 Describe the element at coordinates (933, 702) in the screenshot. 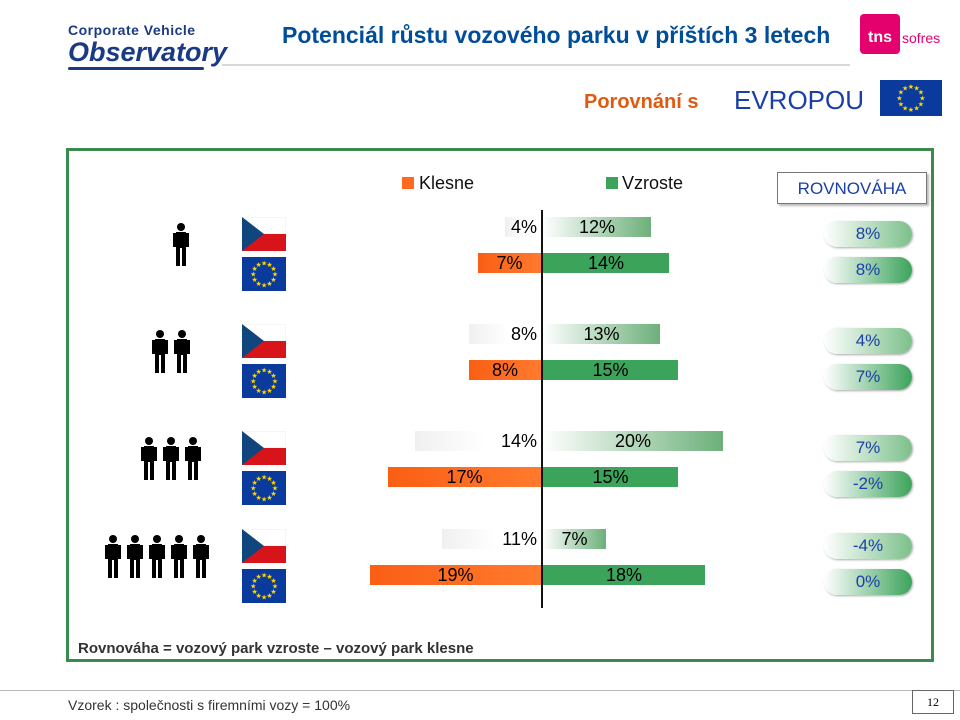

I see `page-number: 12` at that location.